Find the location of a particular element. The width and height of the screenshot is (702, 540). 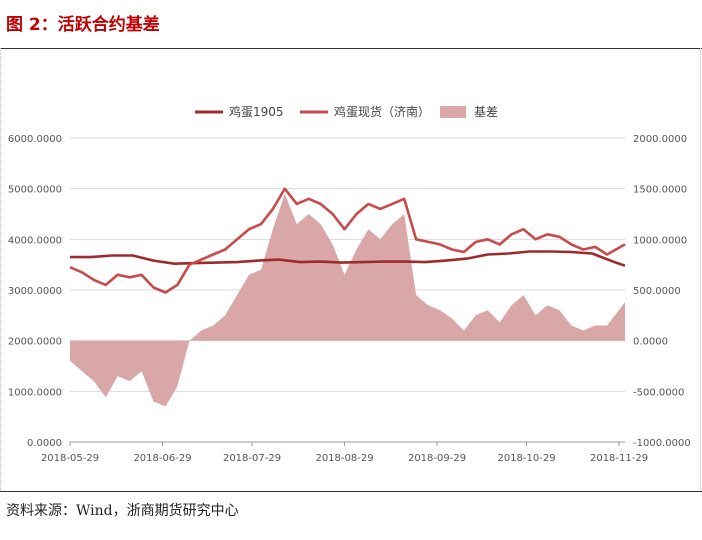

x-tick-label: 2018-09-29 is located at coordinates (437, 458).